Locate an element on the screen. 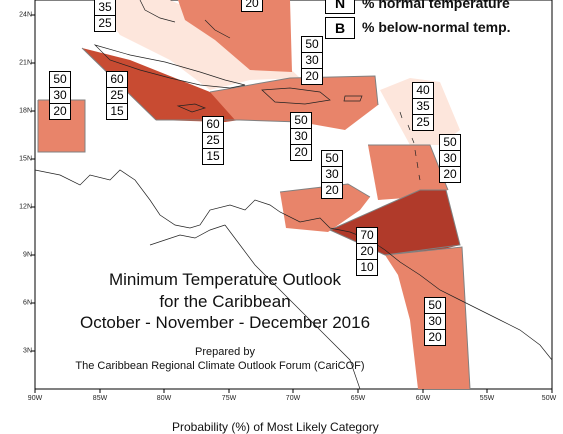 The width and height of the screenshot is (563, 434). prob-box-trinidad: 70 20 10 is located at coordinates (367, 251).